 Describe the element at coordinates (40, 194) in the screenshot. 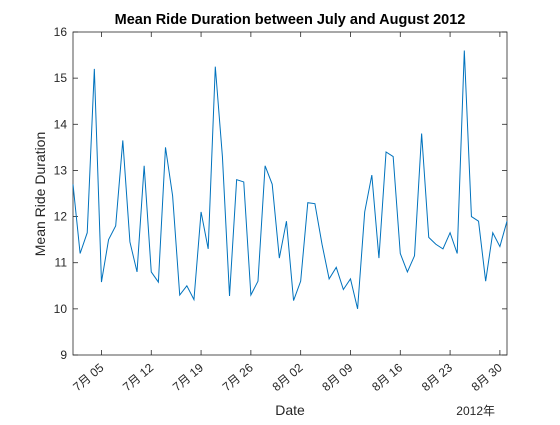

I see `y-axis-label: Mean Ride Duration` at that location.